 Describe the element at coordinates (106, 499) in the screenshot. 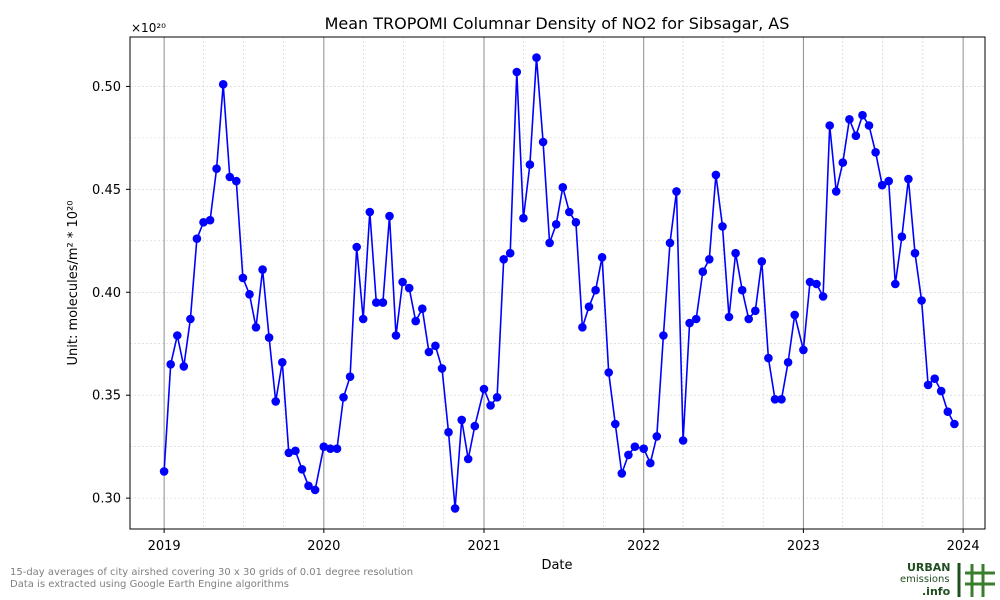

I see `y-tick-label: 0.30` at that location.